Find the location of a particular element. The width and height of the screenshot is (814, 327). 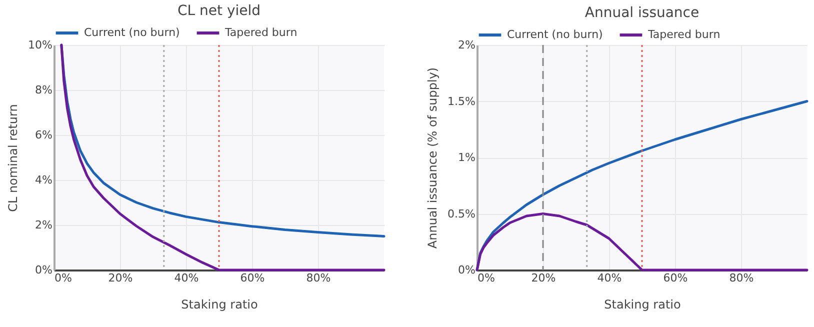

y-tick-label: 4% is located at coordinates (43, 180).